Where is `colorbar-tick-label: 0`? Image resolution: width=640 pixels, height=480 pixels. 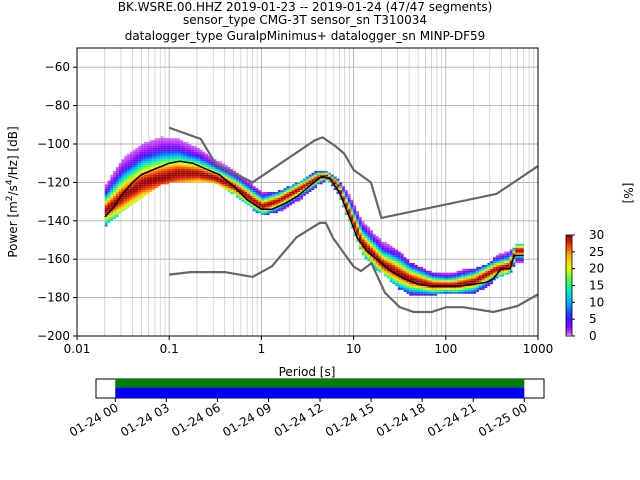
colorbar-tick-label: 0 is located at coordinates (593, 336).